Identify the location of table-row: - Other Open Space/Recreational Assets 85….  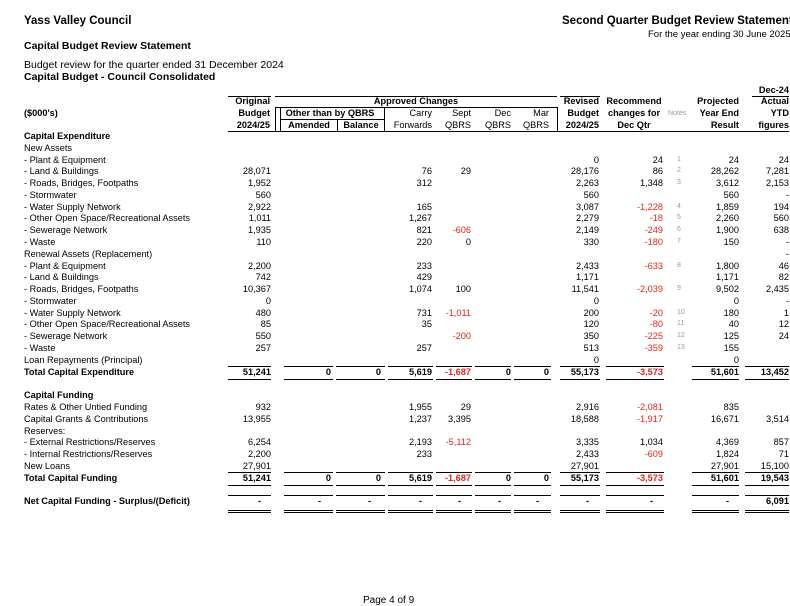
(395, 325).